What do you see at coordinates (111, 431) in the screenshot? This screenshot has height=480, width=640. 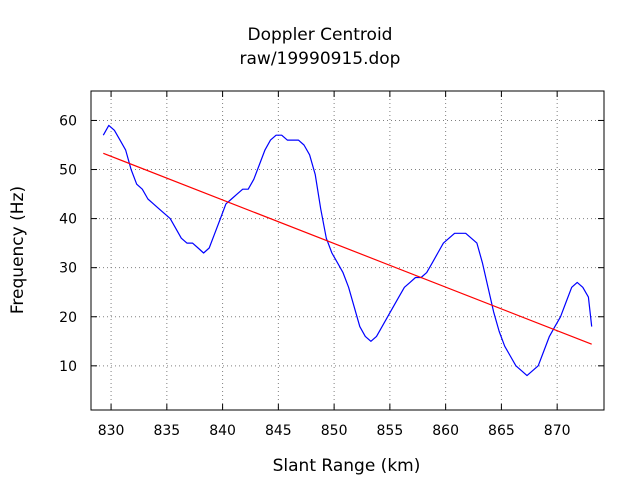 I see `x-tick-label: 830` at bounding box center [111, 431].